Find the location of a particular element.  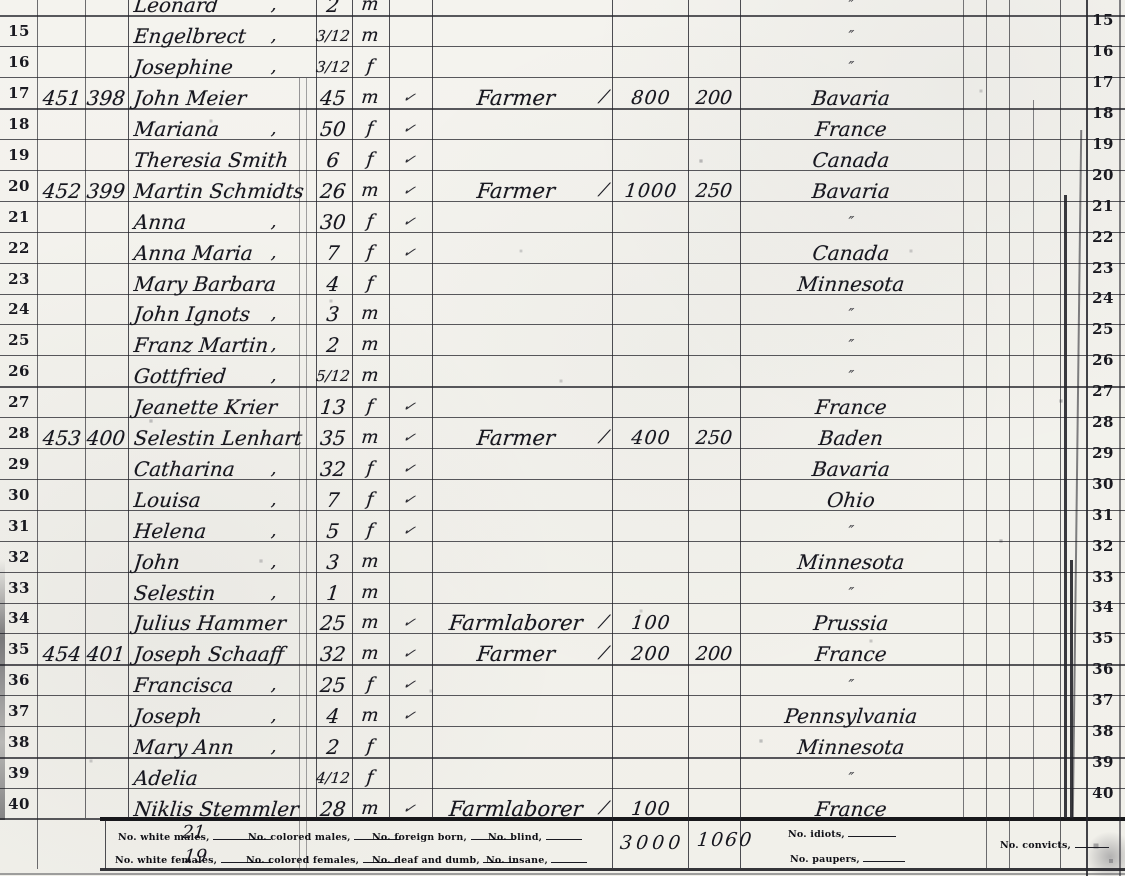

age: 1 is located at coordinates (333, 592).